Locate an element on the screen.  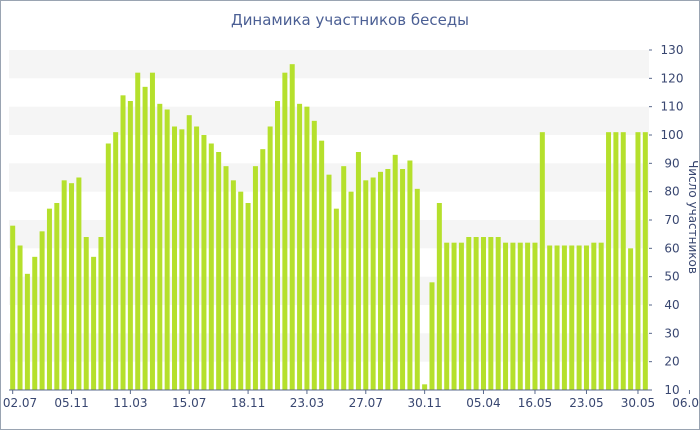
x-tick-label: 18.11 is located at coordinates (248, 403).